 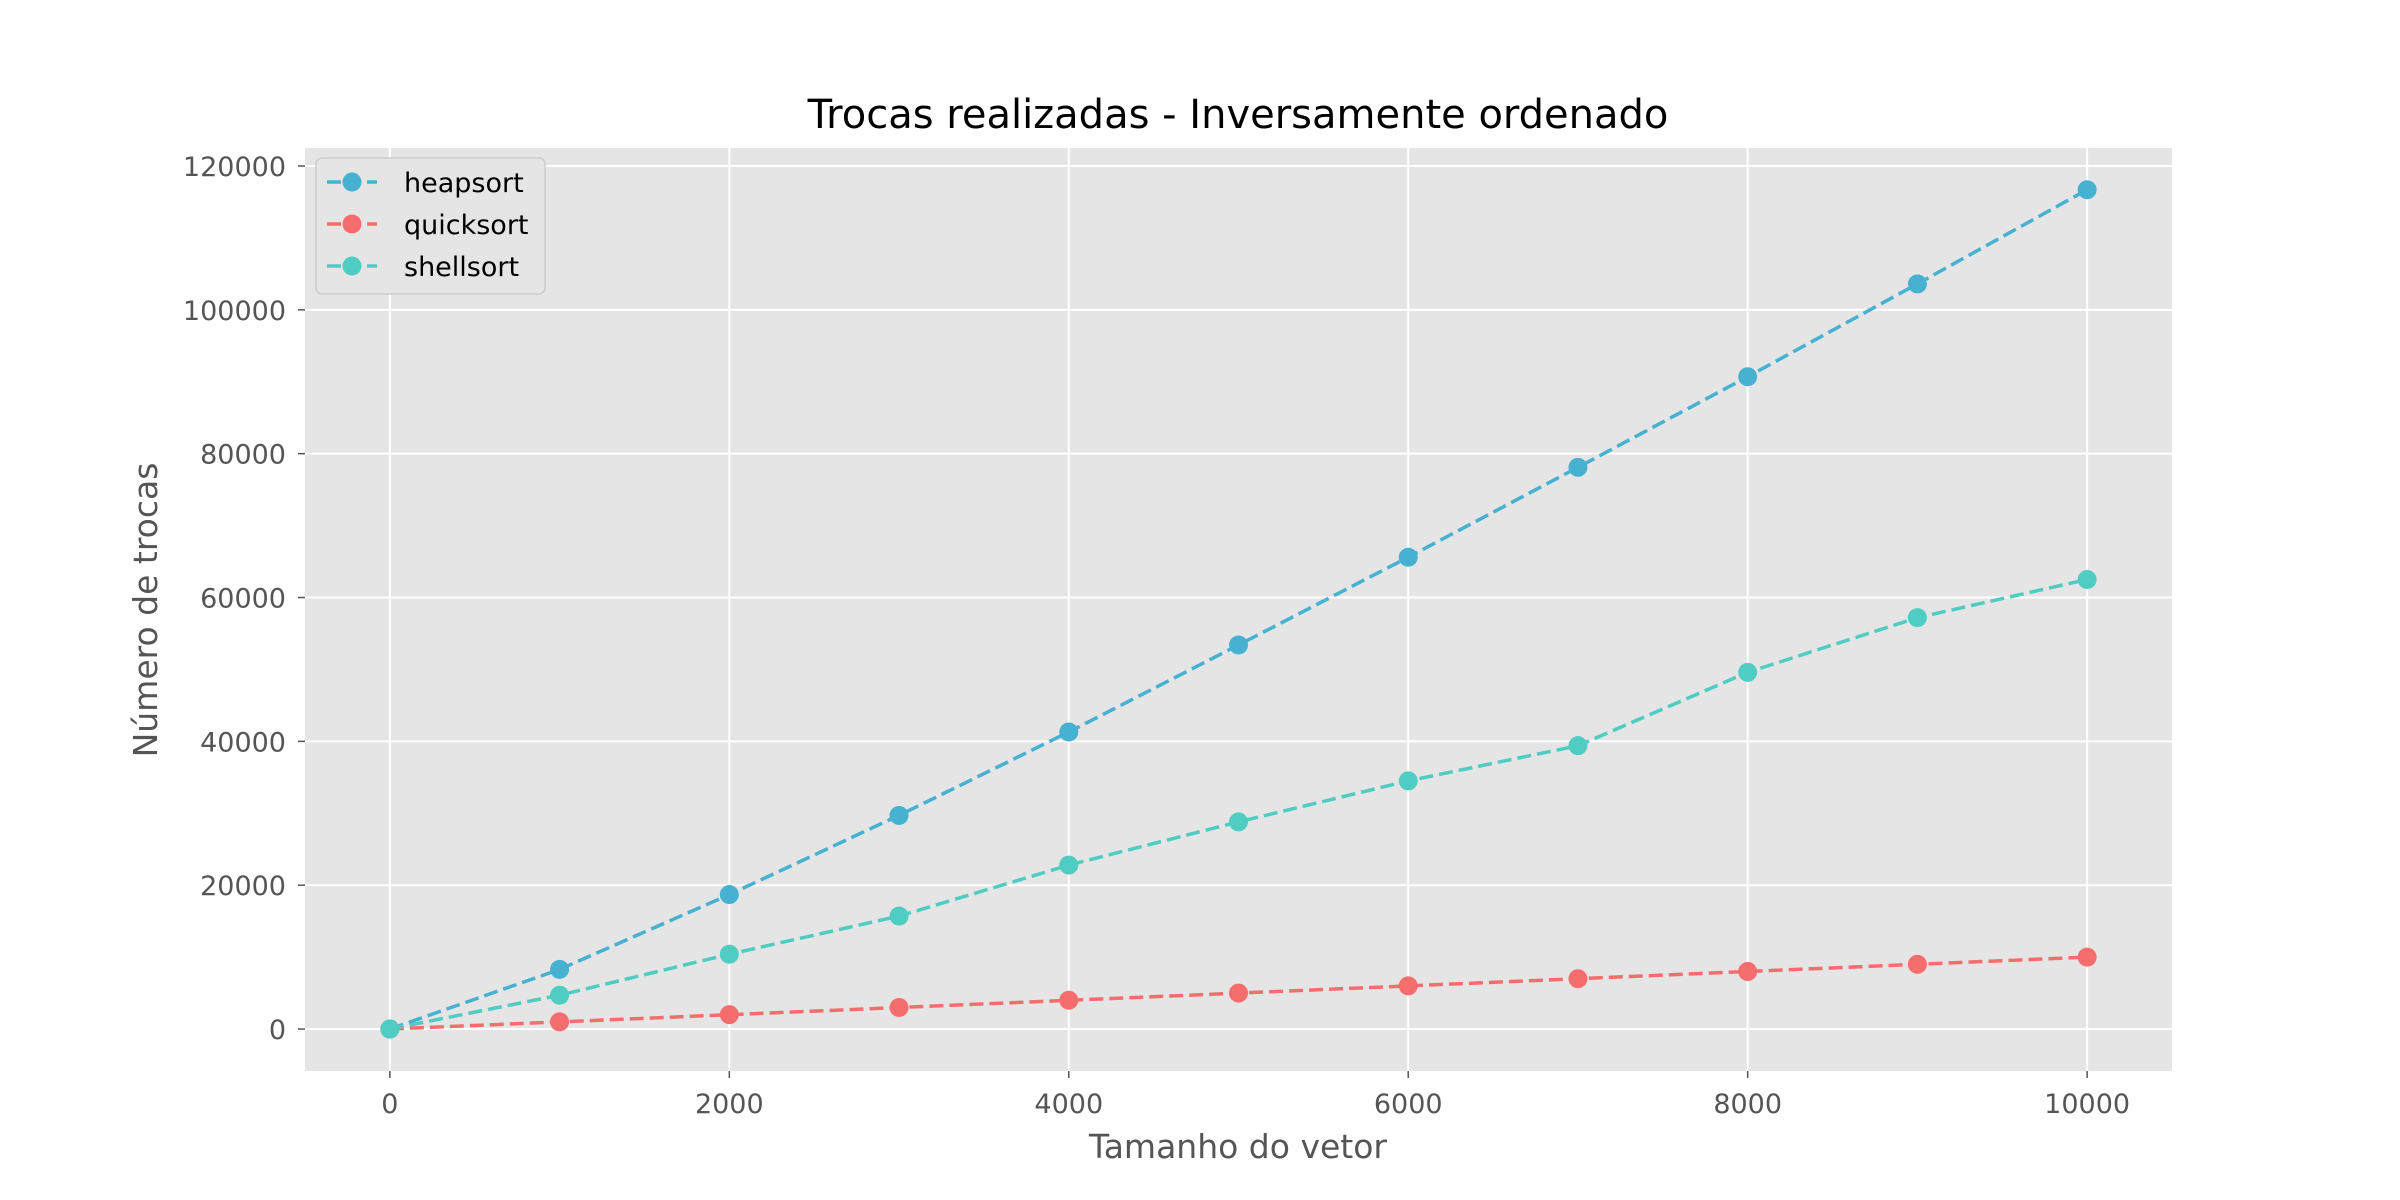 I want to click on x-tick-label: 0, so click(x=389, y=1104).